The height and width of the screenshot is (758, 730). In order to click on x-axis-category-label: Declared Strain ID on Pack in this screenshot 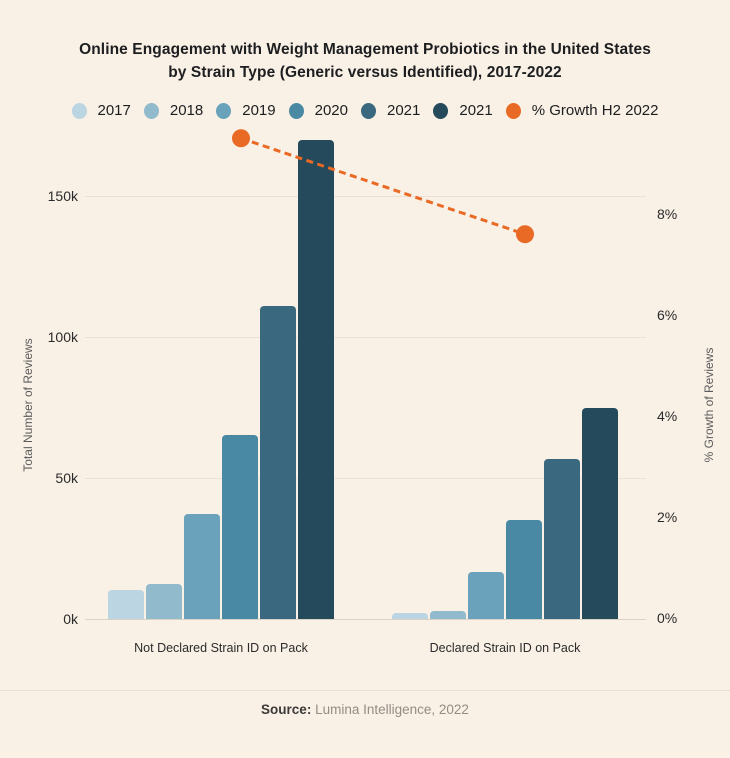, I will do `click(505, 648)`.